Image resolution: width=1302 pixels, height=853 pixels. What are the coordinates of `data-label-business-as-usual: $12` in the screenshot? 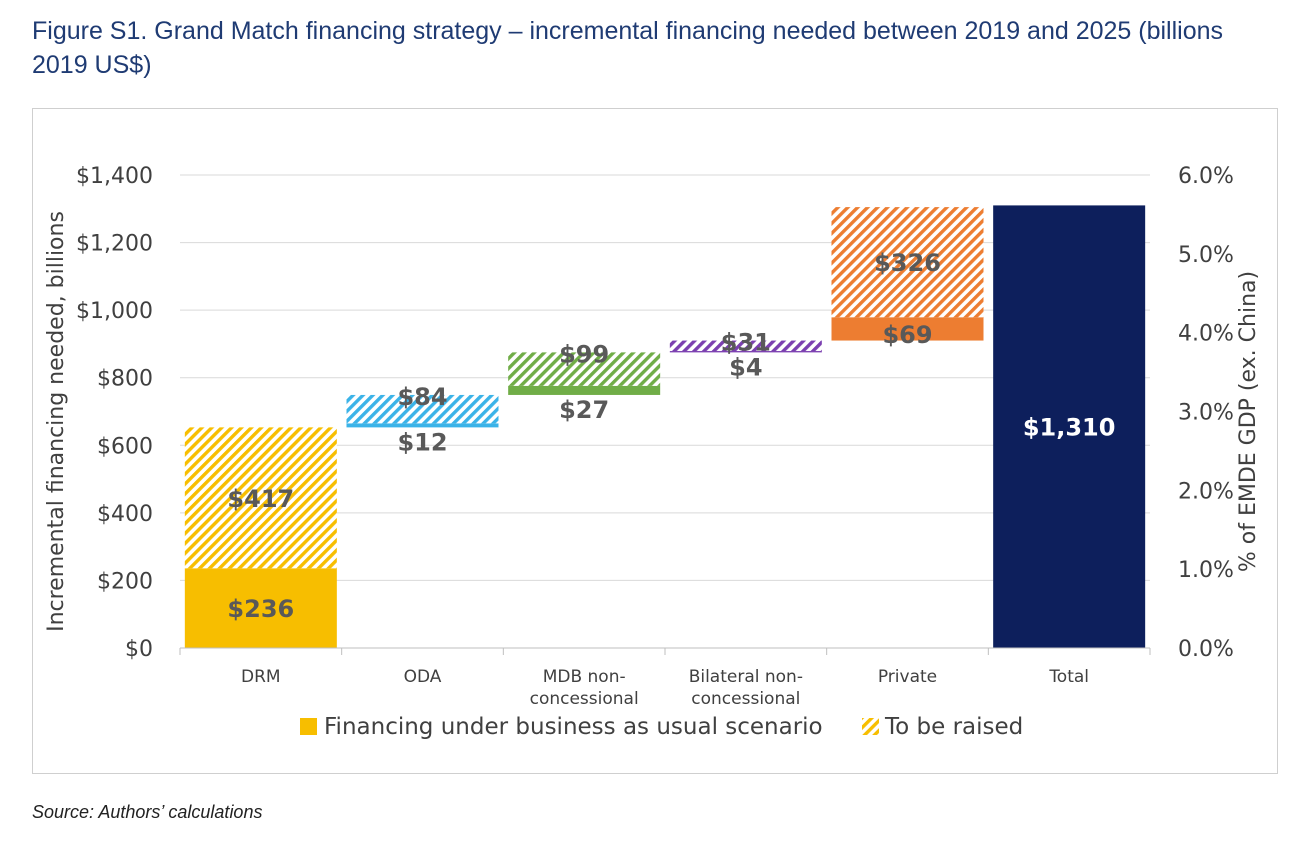 It's located at (422, 442).